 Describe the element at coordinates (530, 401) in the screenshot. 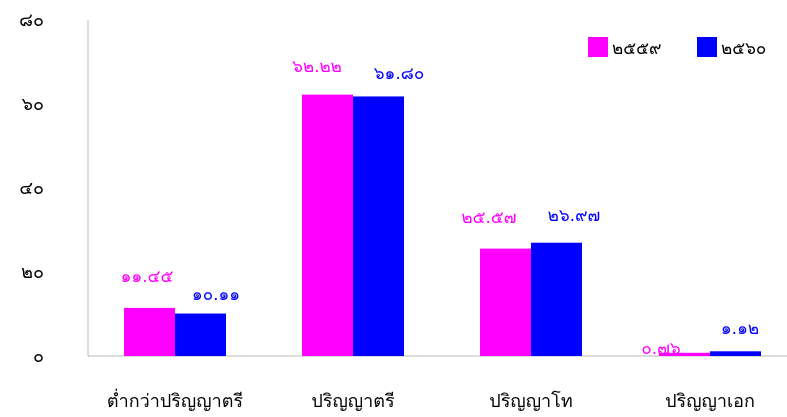

I see `x-category-label: ปริญญาโท` at that location.